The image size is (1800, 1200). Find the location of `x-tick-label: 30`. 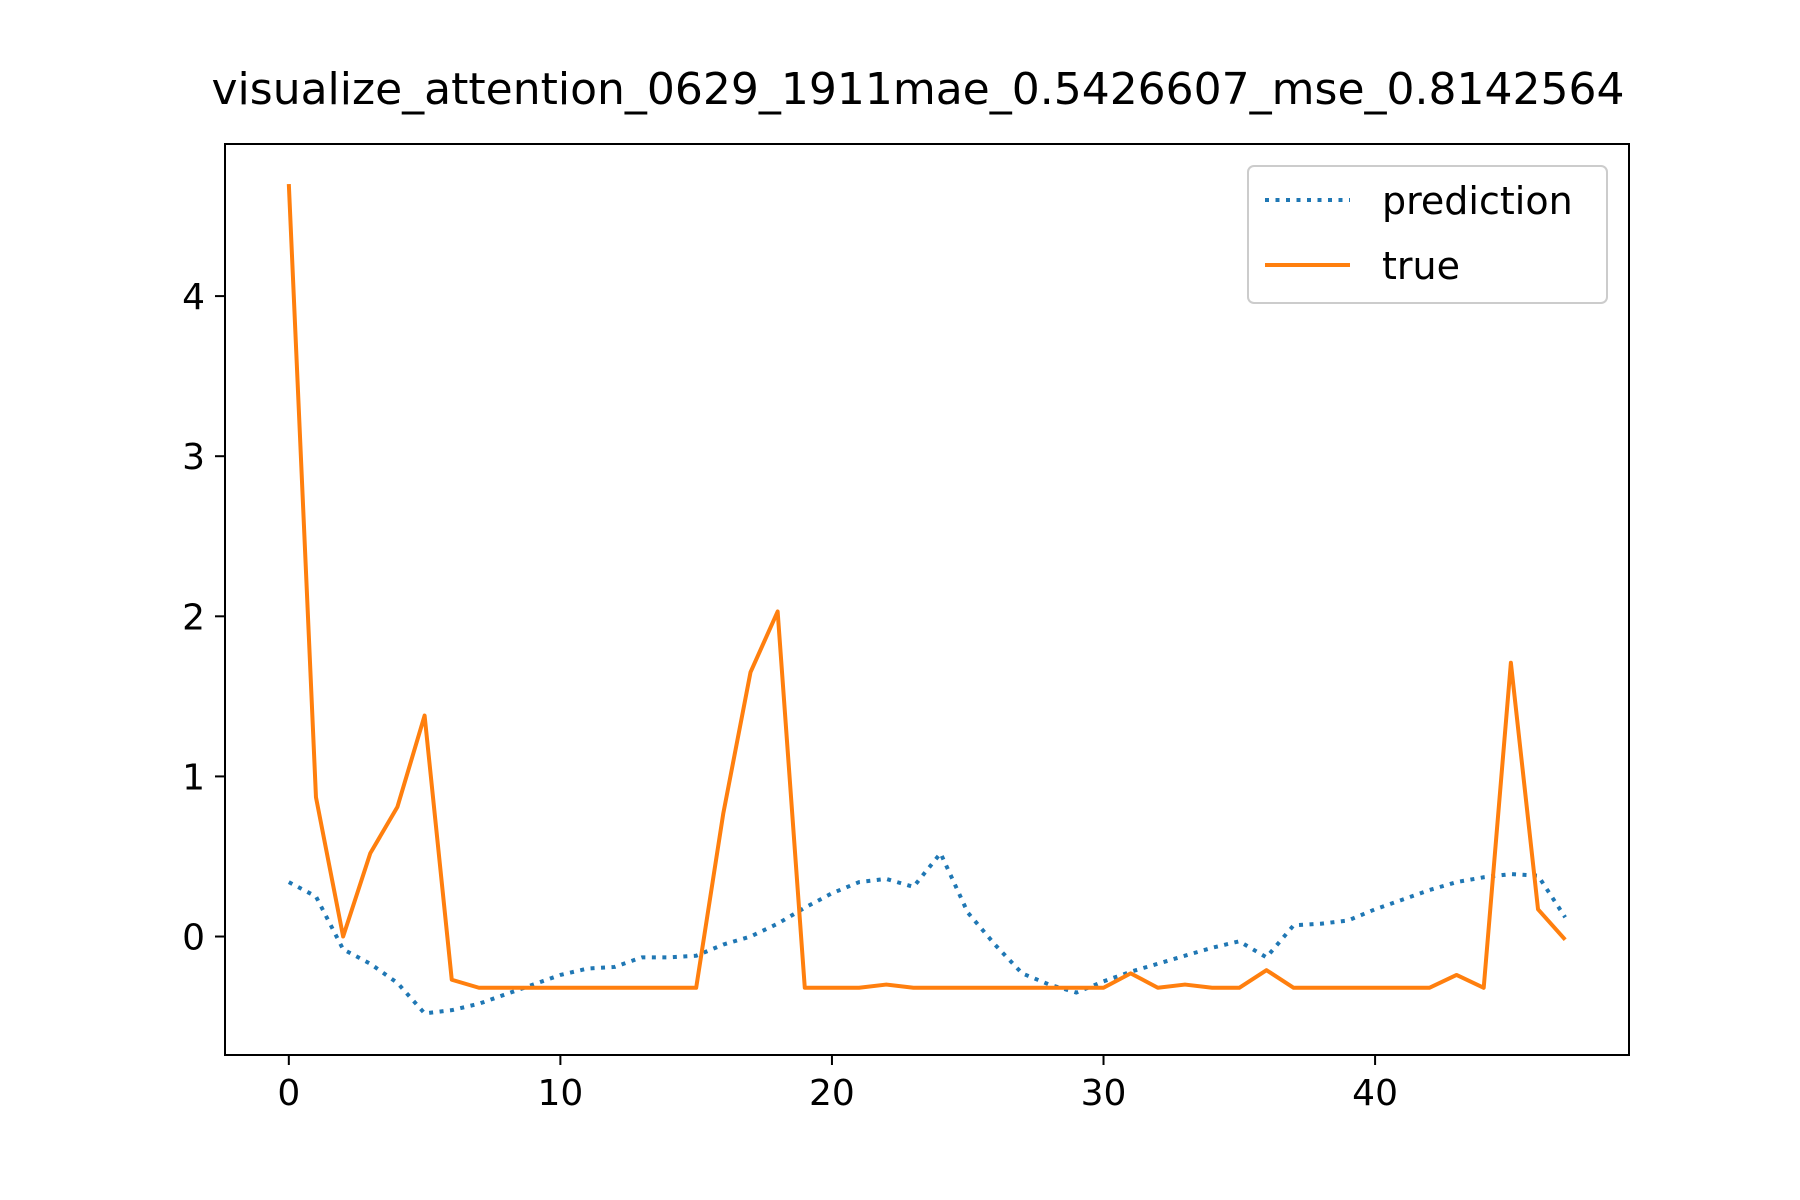

x-tick-label: 30 is located at coordinates (1104, 1093).